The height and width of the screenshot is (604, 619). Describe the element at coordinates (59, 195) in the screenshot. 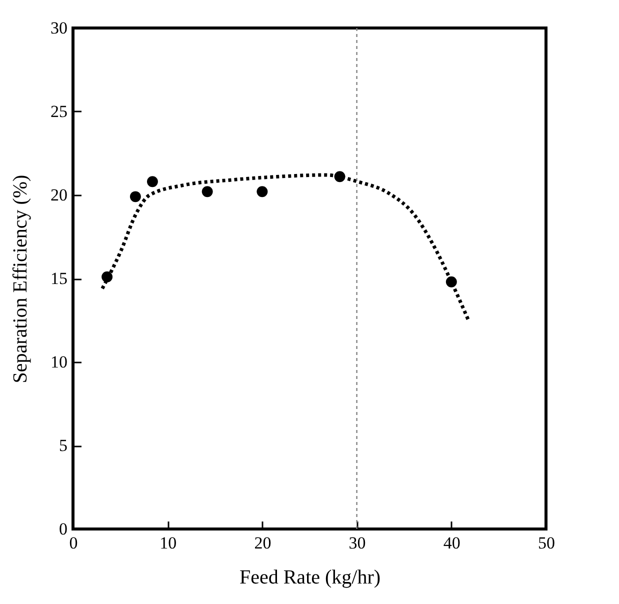

I see `y-tick-label: 20` at that location.